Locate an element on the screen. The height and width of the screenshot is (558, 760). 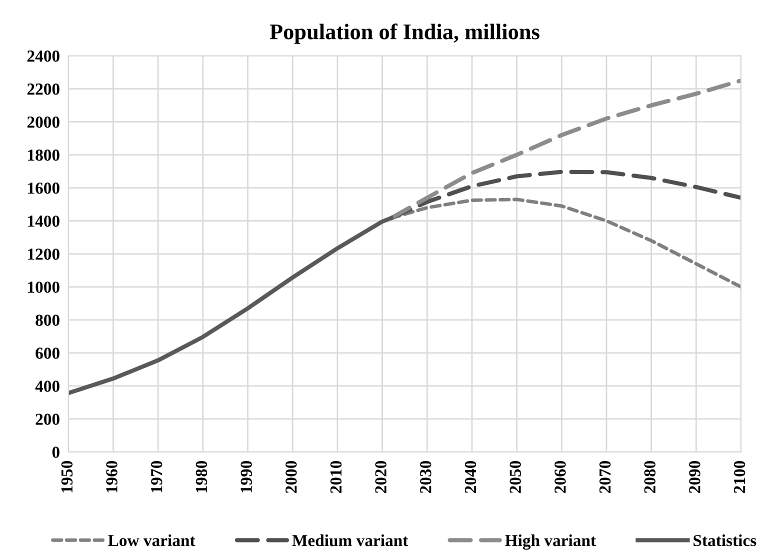
y-tick-label: 0 is located at coordinates (56, 452).